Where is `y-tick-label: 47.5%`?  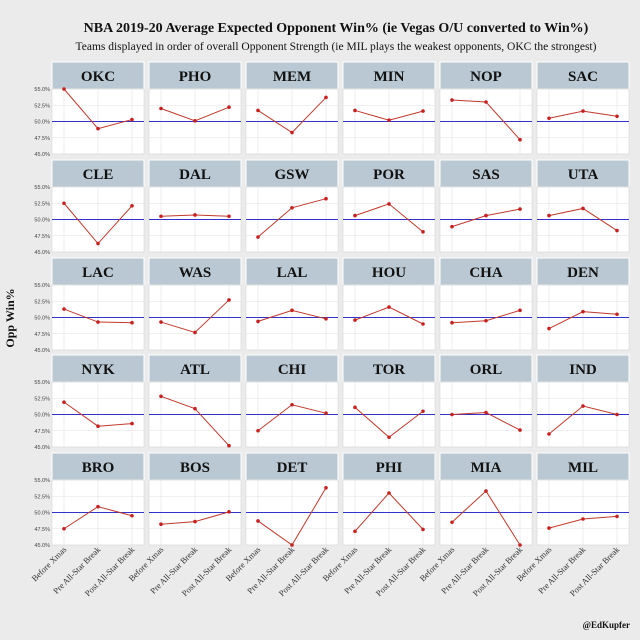 y-tick-label: 47.5% is located at coordinates (42, 335).